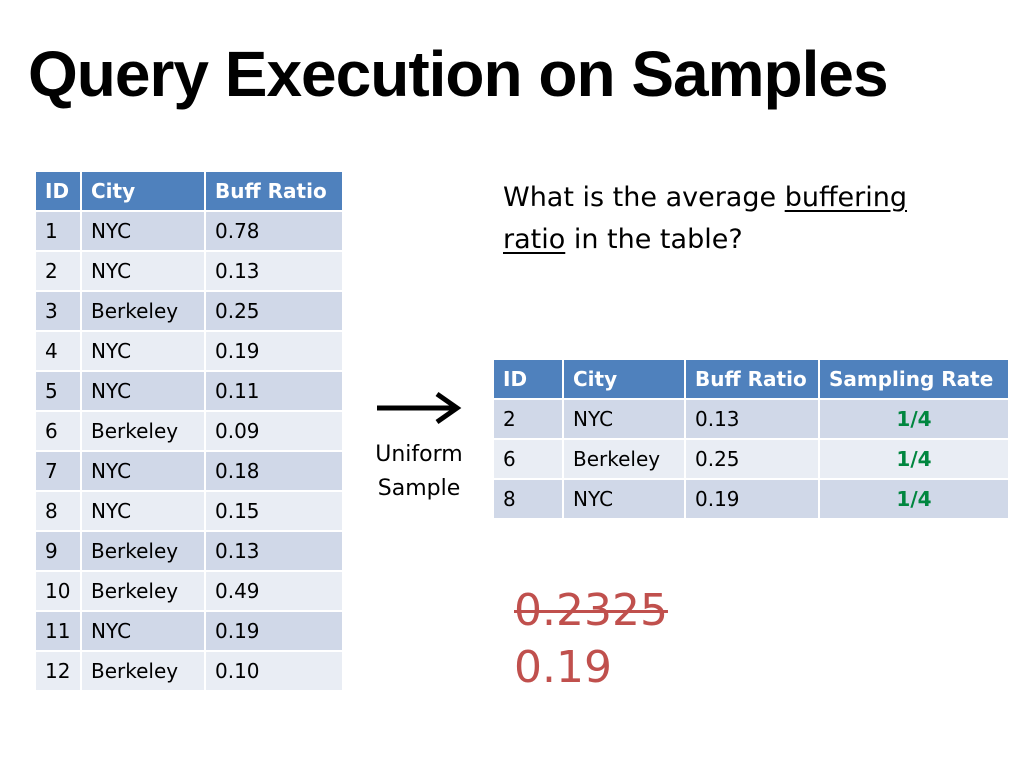  What do you see at coordinates (58, 671) in the screenshot?
I see `cell-id: 12` at bounding box center [58, 671].